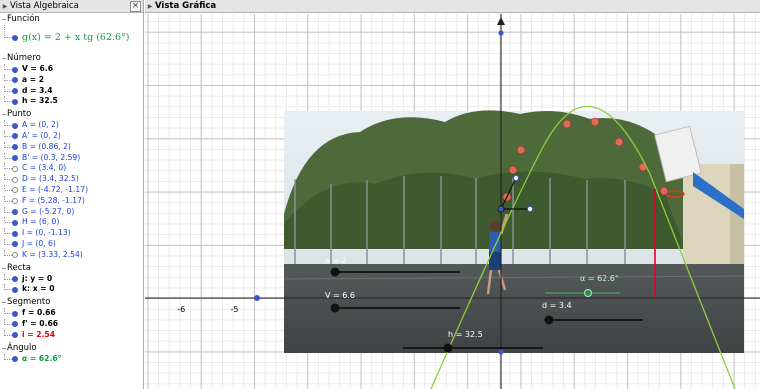 This screenshot has width=760, height=389. I want to click on algebra-object-text: h = 32.5, so click(40, 101).